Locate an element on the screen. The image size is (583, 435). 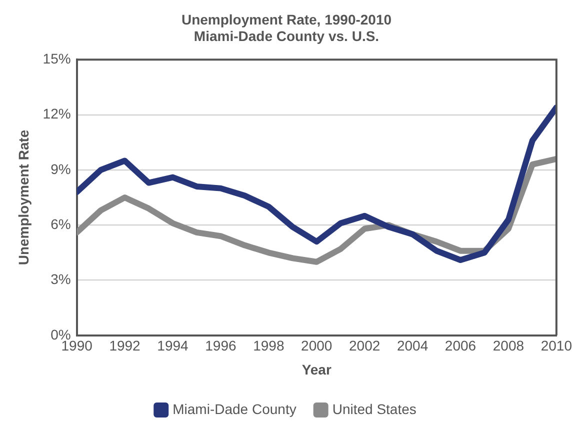
x-tick-label: 1994 is located at coordinates (173, 346).